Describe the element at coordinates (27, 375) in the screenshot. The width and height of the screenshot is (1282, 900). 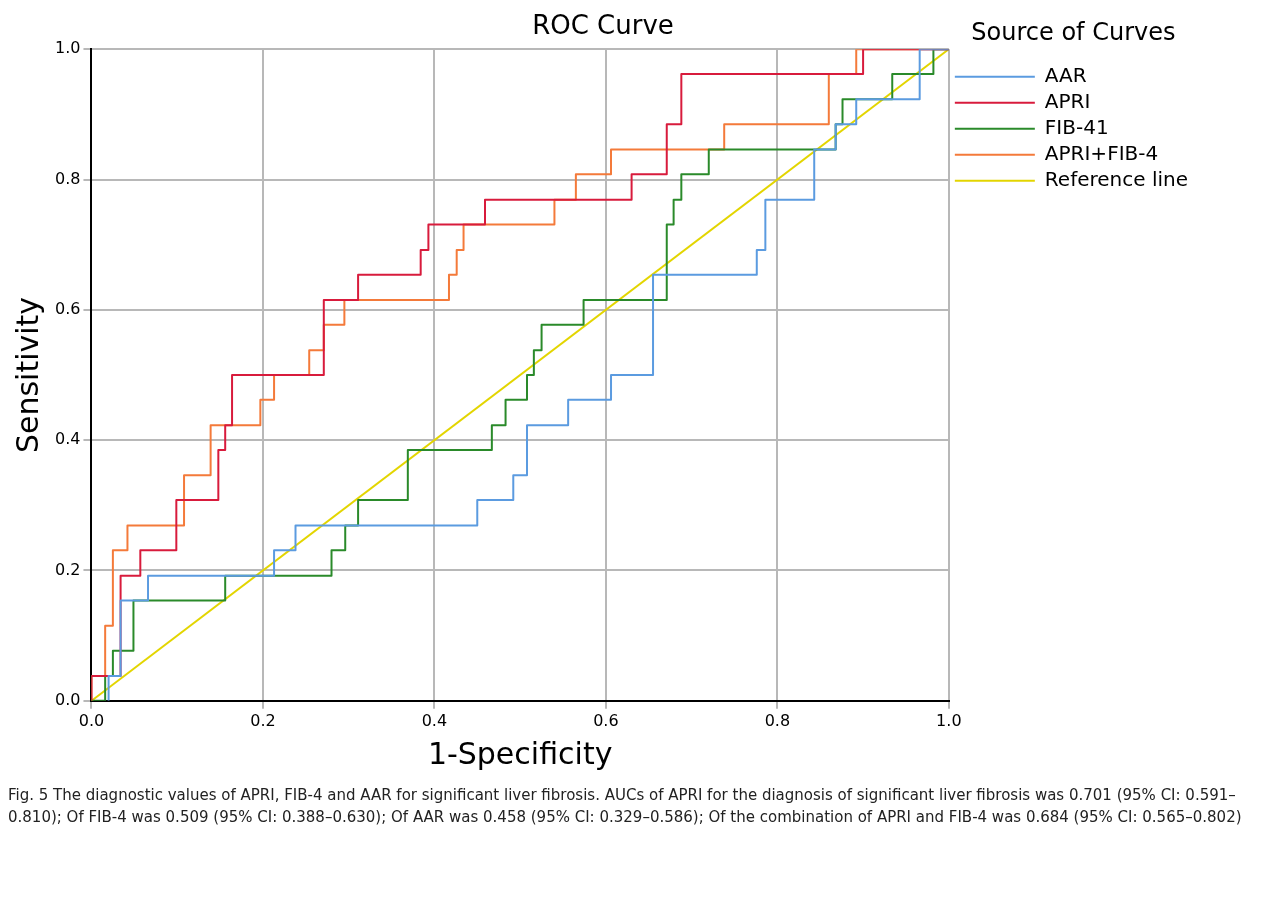
I see `y-axis-title: Sensitivity` at that location.